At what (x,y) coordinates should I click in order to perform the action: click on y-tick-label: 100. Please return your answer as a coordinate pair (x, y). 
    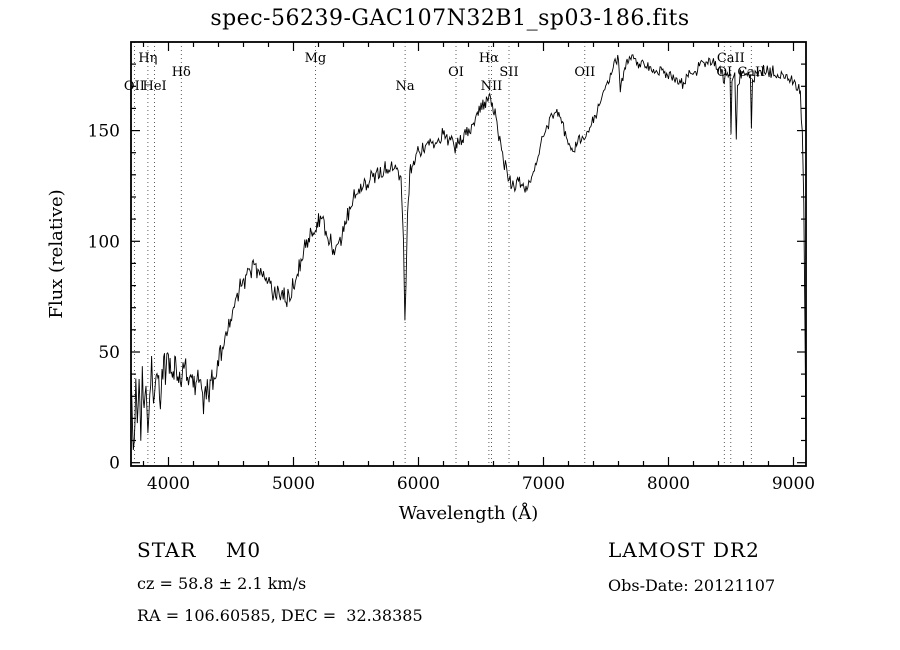
    Looking at the image, I should click on (104, 242).